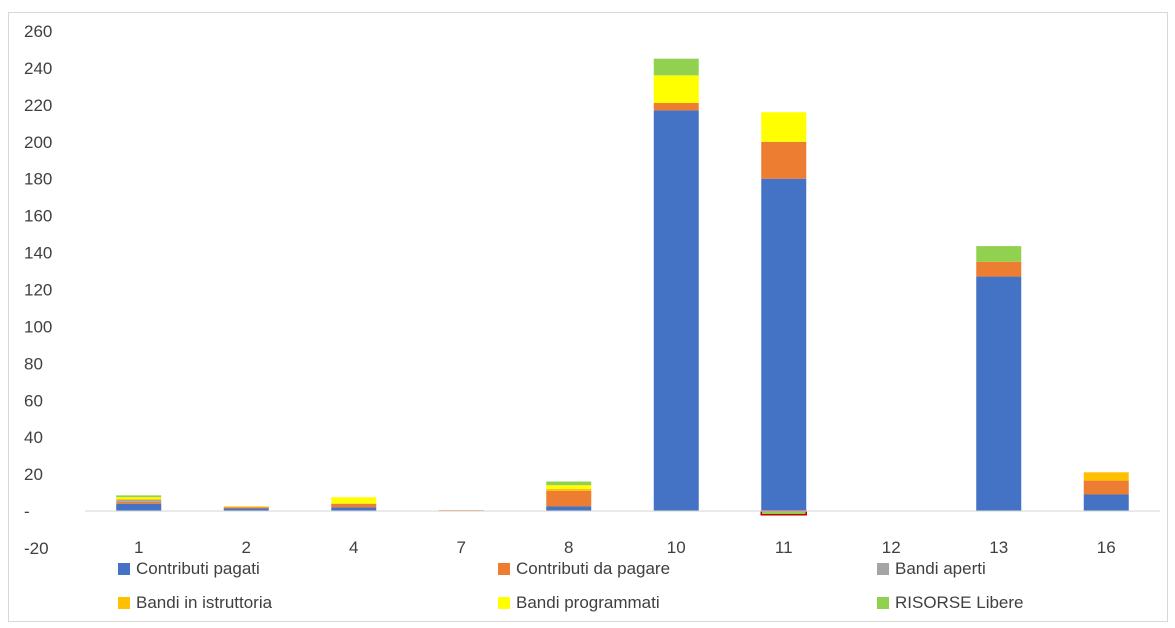  I want to click on y-tick-label: 100, so click(38, 326).